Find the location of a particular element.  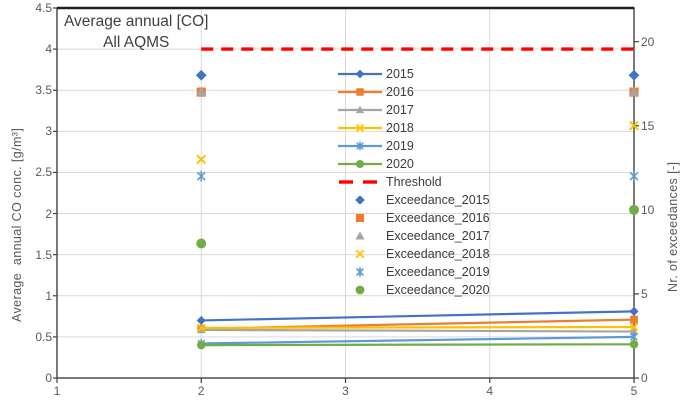

legend-label-Exceedance_2019: Exceedance_2019 is located at coordinates (438, 272).